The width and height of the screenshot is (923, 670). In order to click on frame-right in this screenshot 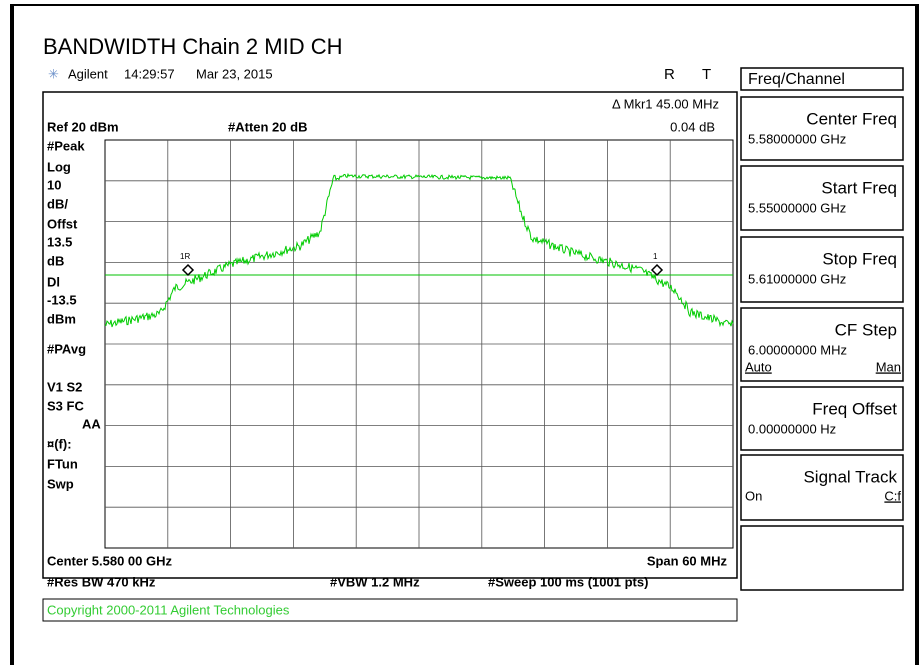, I will do `click(917, 334)`.